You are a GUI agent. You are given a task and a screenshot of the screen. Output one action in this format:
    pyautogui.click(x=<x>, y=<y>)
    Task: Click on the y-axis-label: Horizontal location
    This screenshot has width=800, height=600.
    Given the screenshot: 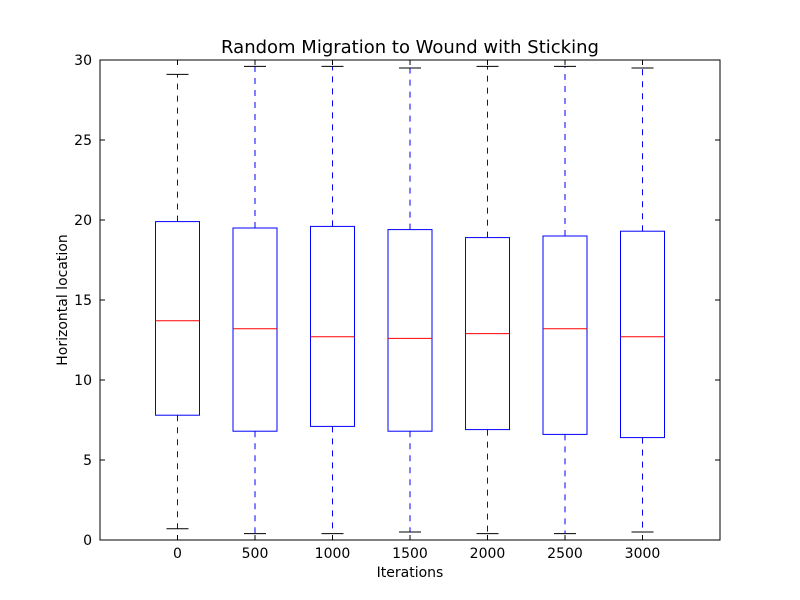 What is the action you would take?
    pyautogui.click(x=63, y=299)
    